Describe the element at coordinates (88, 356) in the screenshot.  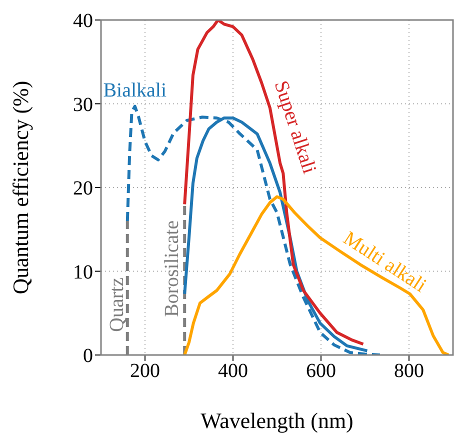
I see `y-tick-label: 0` at that location.